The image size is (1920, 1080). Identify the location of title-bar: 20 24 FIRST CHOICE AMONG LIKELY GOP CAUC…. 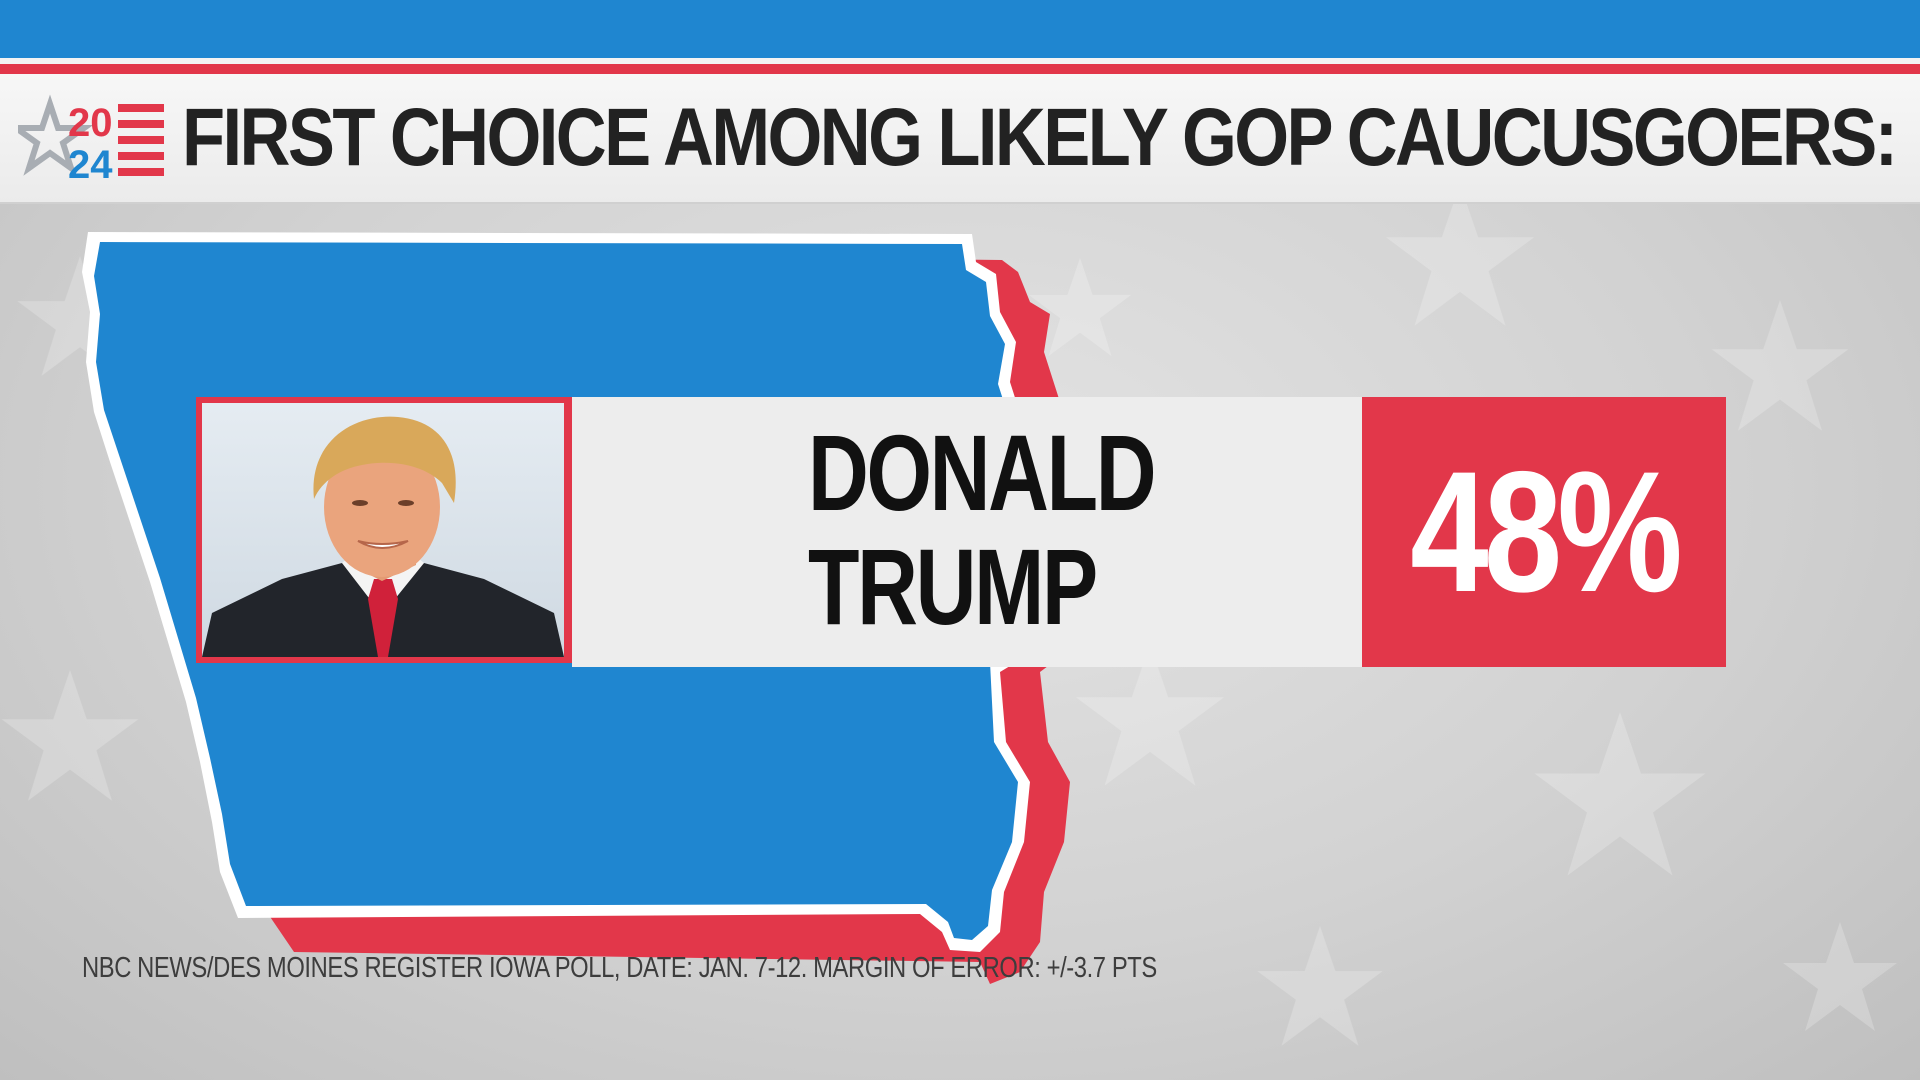
(960, 139).